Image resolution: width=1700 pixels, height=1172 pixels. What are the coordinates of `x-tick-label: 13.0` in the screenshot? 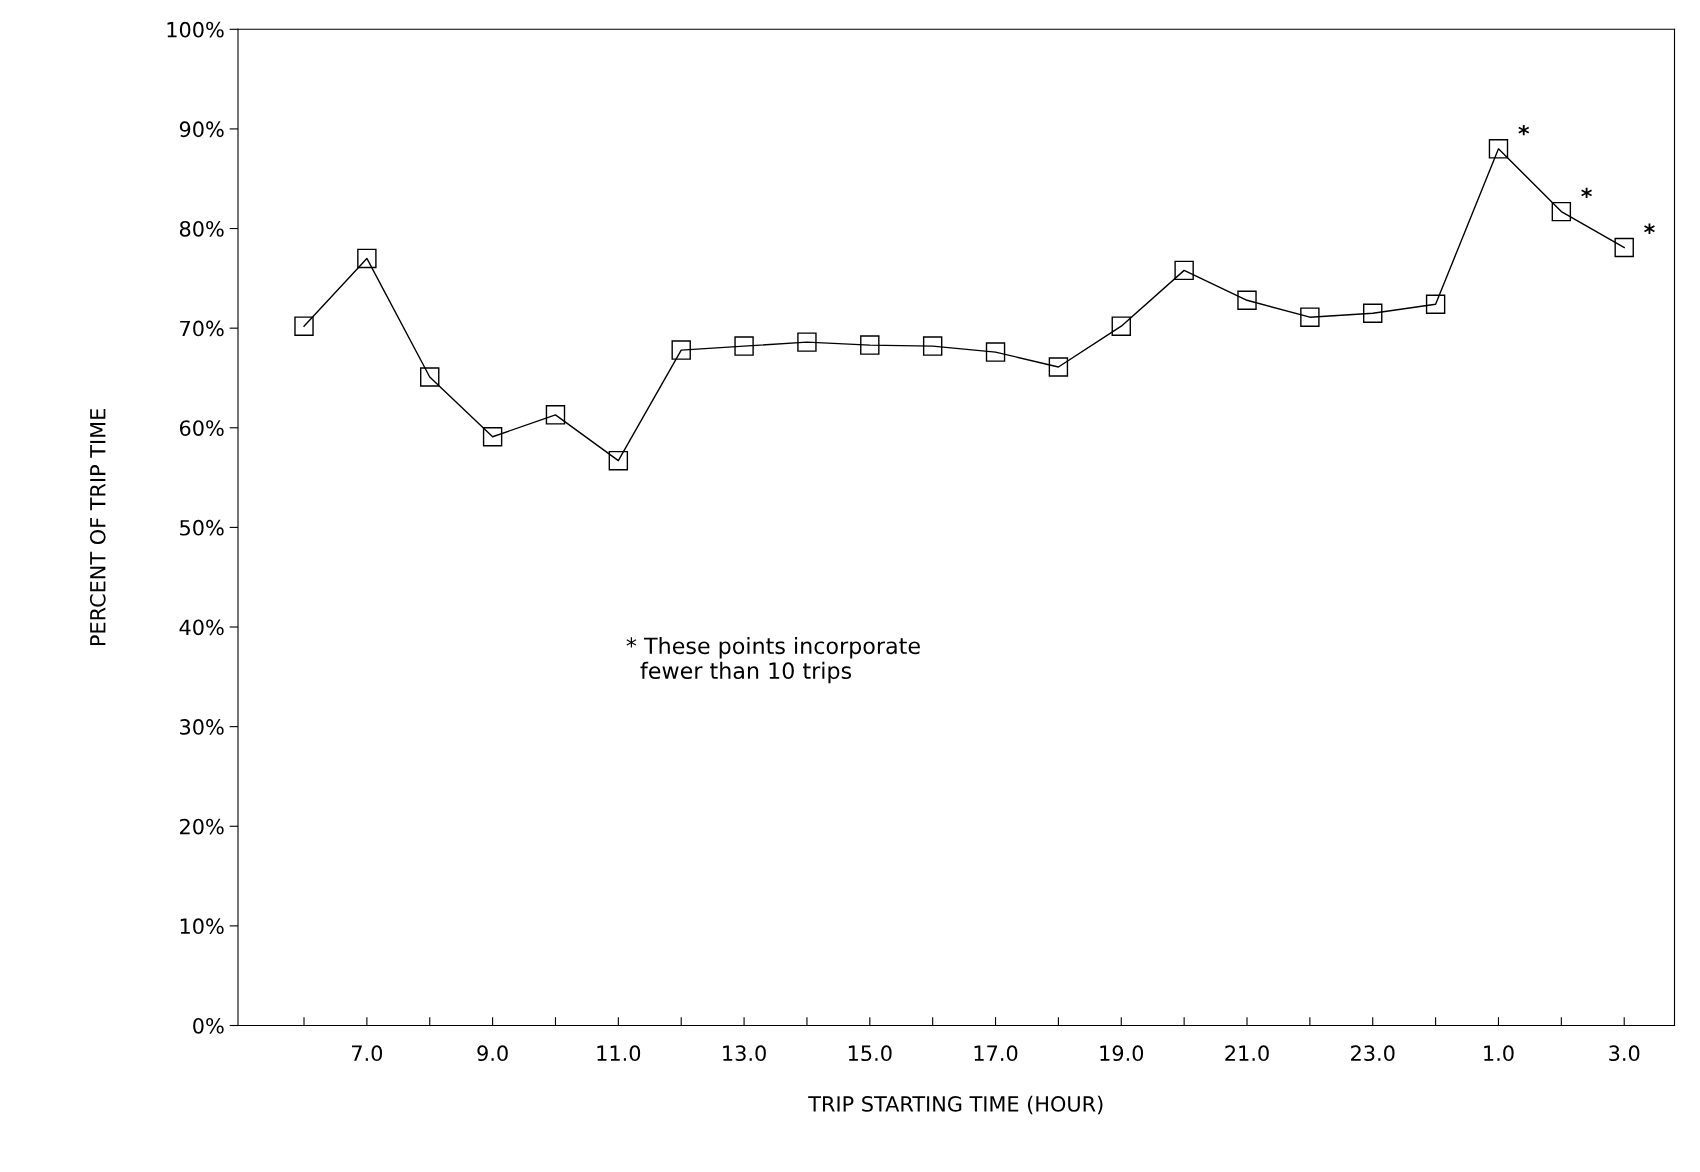 It's located at (744, 1053).